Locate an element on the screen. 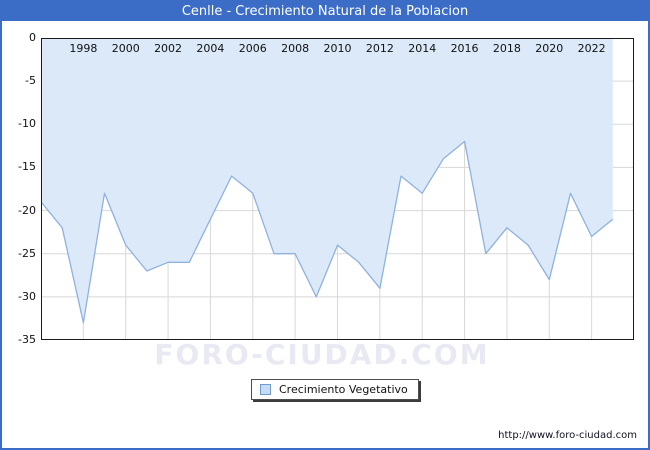 This screenshot has width=650, height=450. legend-label: Crecimiento Vegetativo is located at coordinates (343, 389).